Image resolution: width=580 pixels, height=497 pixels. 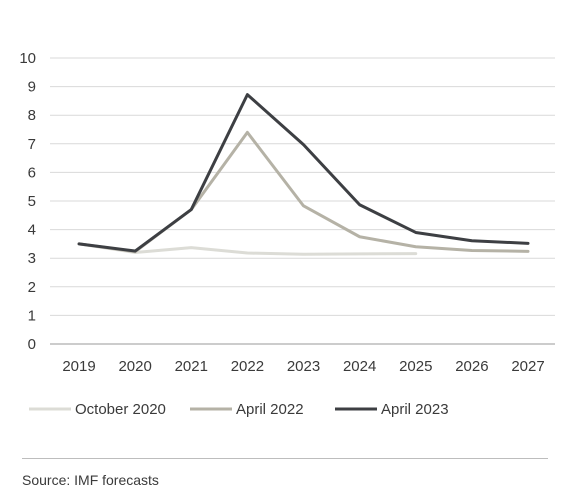 I want to click on y-tick-label: 8, so click(x=32, y=115).